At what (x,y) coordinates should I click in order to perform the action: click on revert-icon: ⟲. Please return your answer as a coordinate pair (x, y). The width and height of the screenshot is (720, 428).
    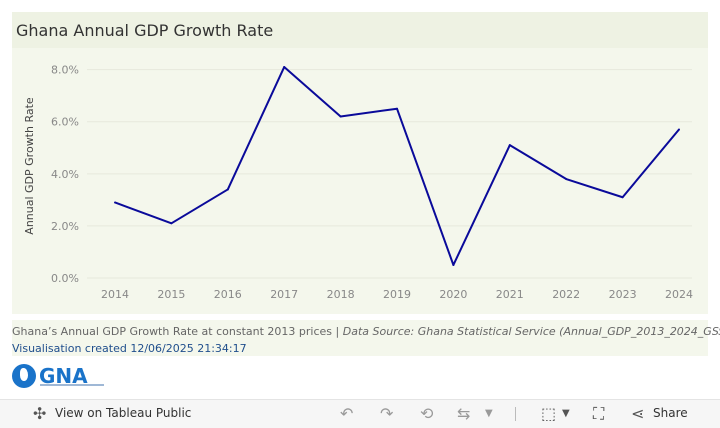
    Looking at the image, I should click on (427, 413).